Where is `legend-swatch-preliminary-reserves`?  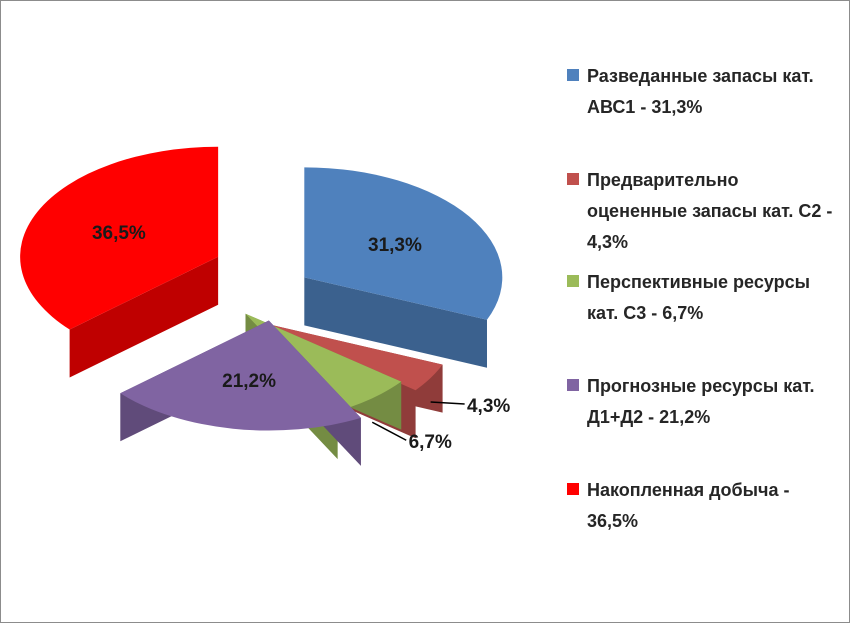 legend-swatch-preliminary-reserves is located at coordinates (573, 179).